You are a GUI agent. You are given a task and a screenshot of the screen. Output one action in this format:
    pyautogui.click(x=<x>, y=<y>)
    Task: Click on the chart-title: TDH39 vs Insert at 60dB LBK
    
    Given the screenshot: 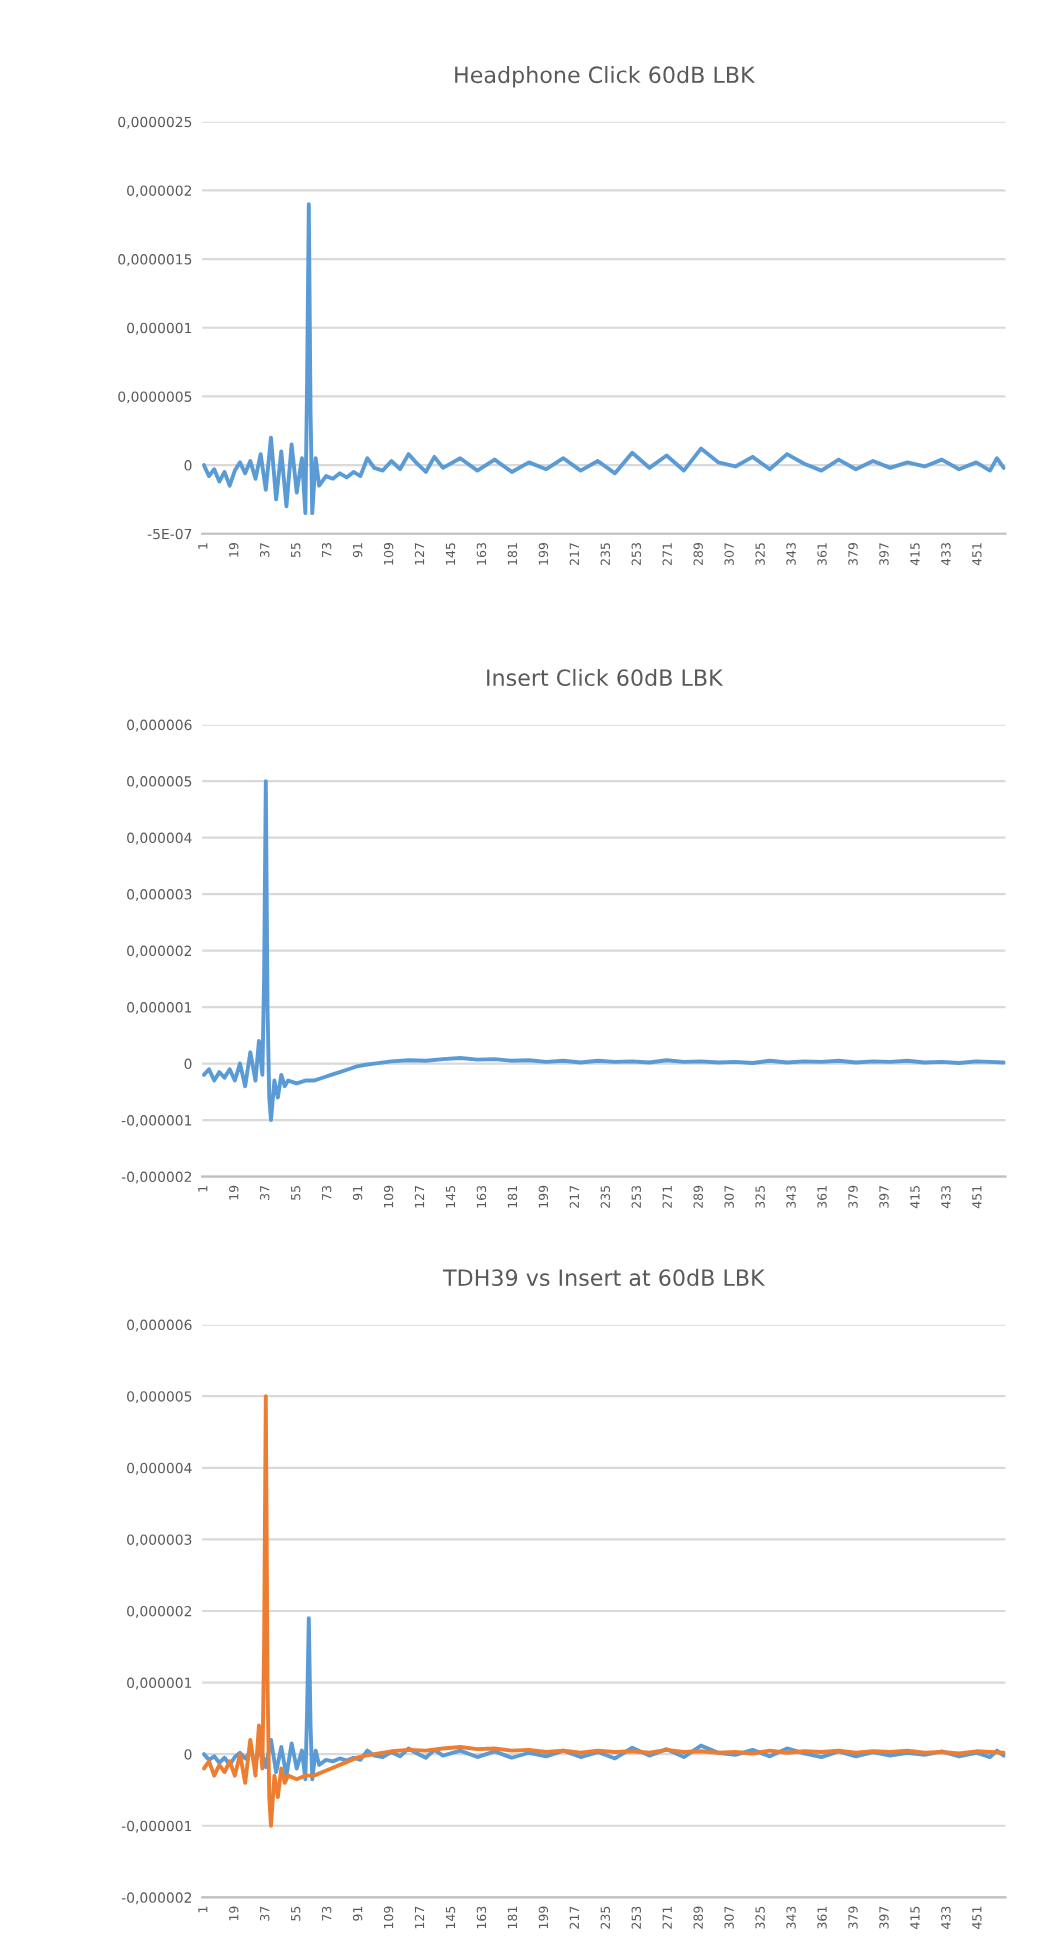 What is the action you would take?
    pyautogui.click(x=604, y=1277)
    